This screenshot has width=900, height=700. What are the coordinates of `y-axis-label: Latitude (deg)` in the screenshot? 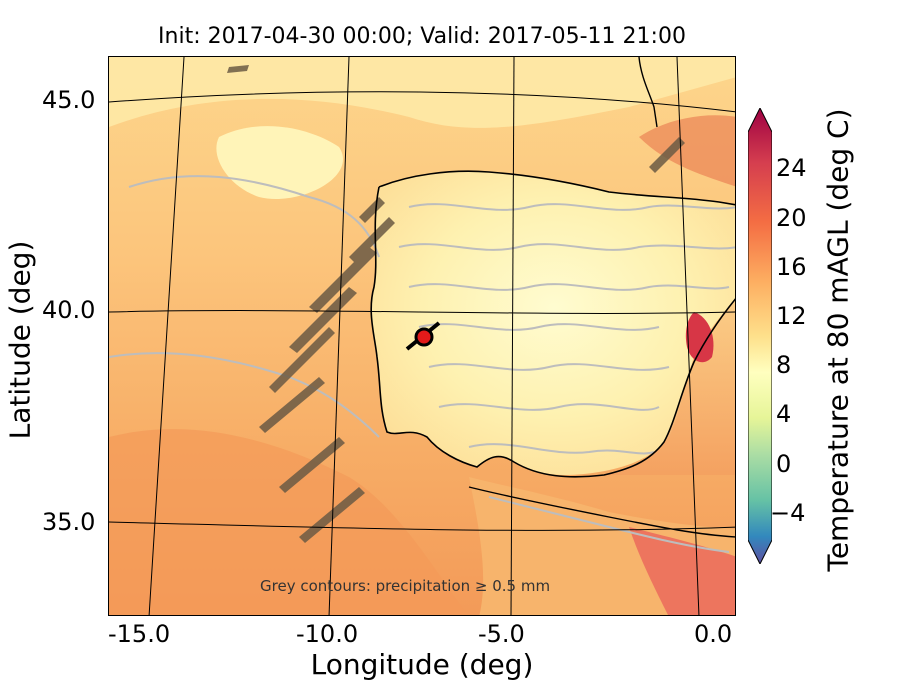 It's located at (20, 340).